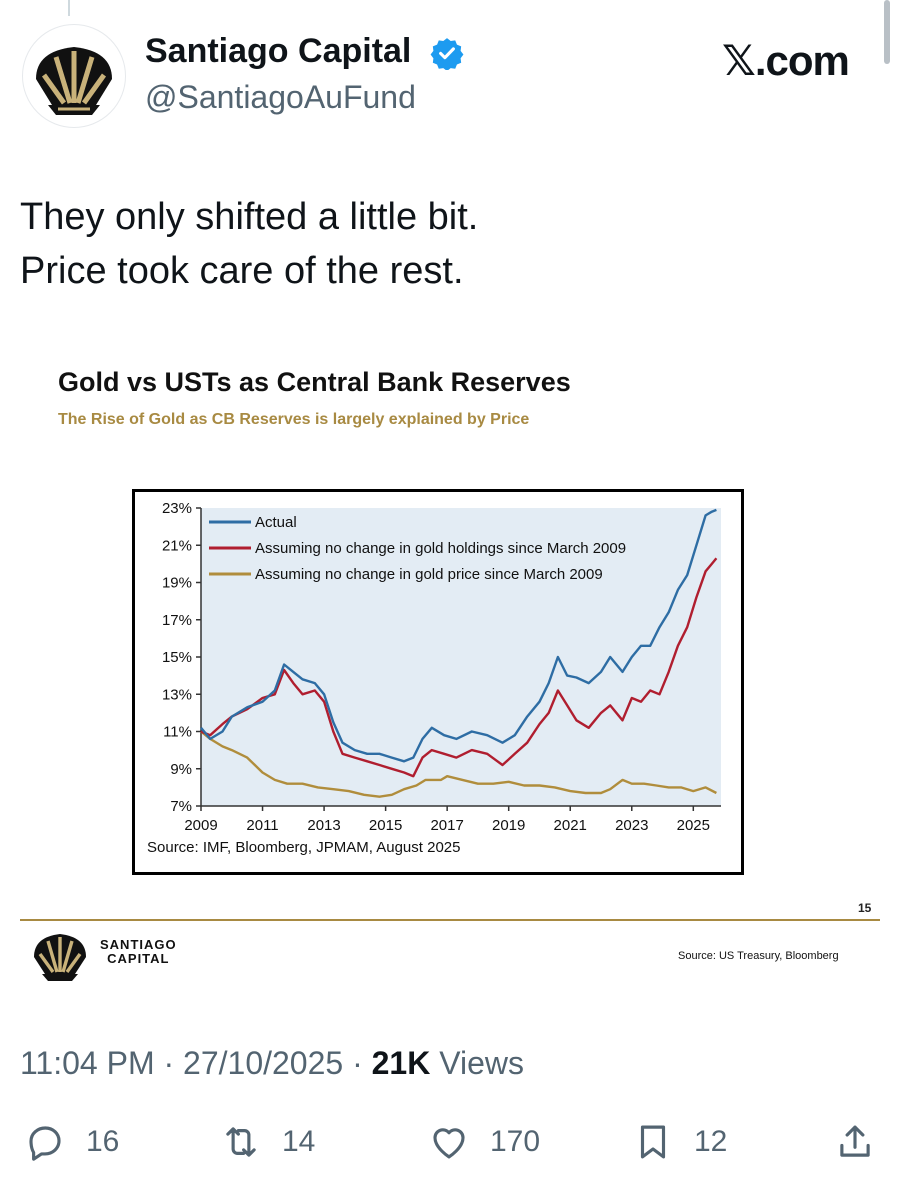 The image size is (900, 1200). I want to click on heart-icon, so click(449, 1143).